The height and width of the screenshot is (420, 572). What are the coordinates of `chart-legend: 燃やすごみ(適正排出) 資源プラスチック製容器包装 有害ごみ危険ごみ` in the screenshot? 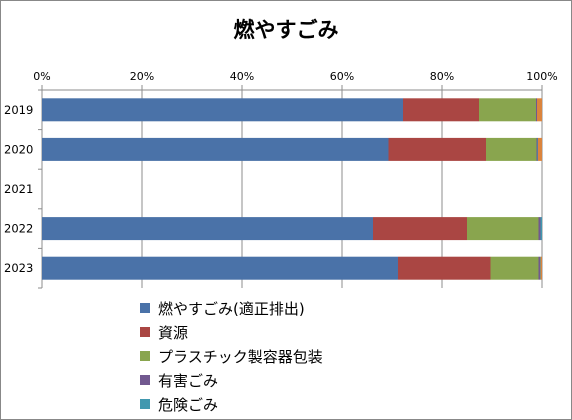 It's located at (231, 356).